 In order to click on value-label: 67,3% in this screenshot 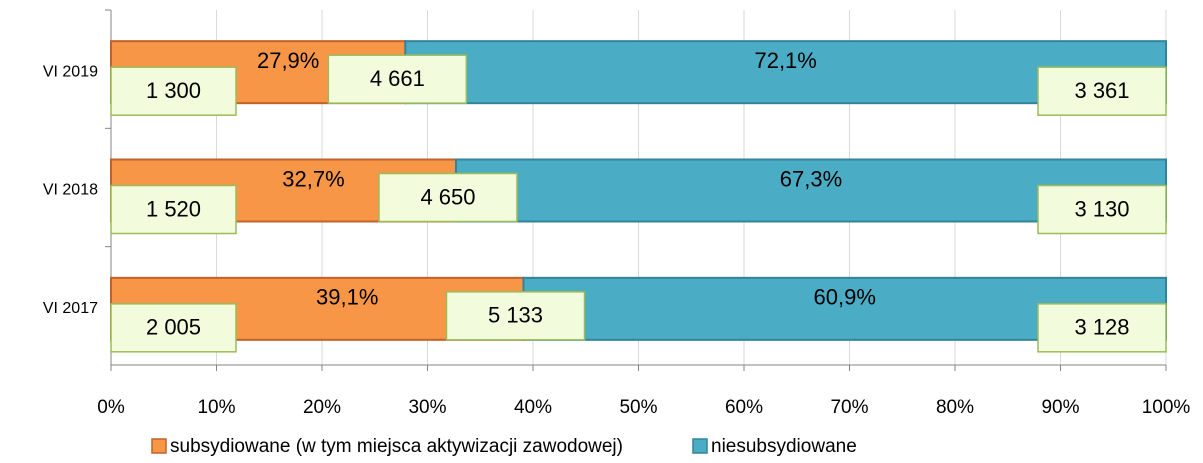, I will do `click(811, 178)`.